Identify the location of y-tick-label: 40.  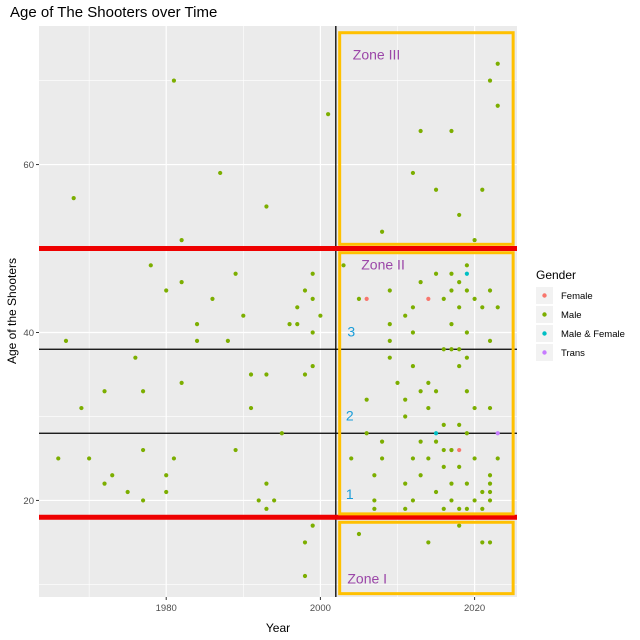
(28, 333).